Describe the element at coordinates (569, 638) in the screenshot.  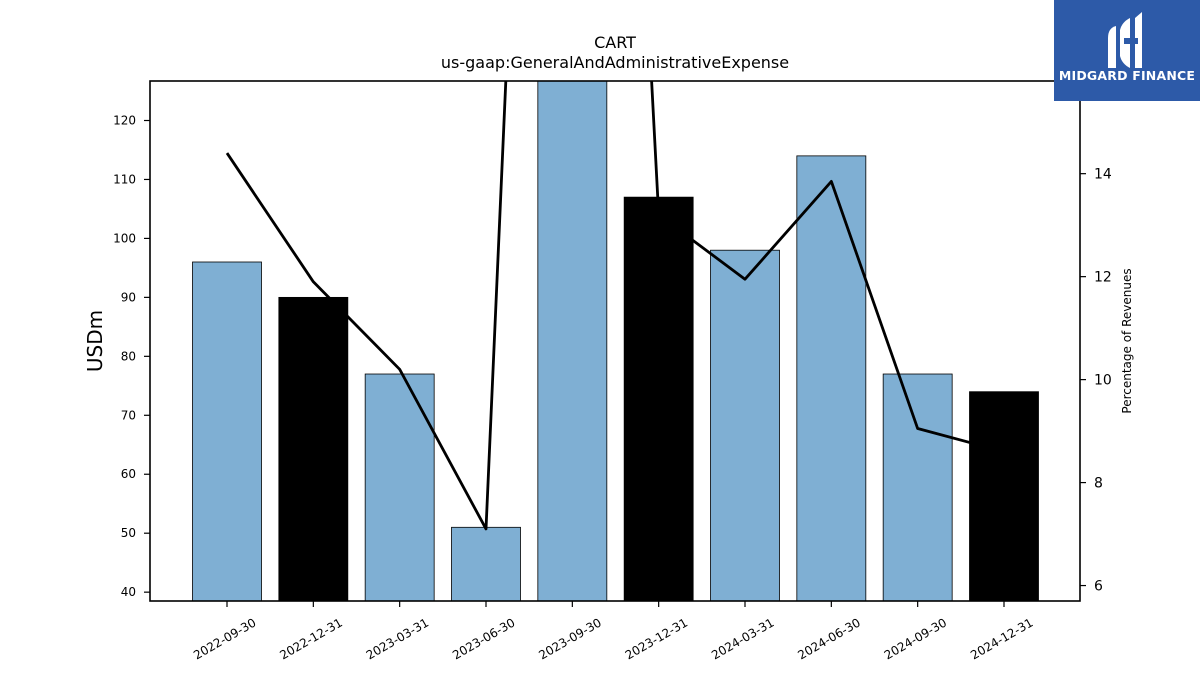
I see `x-tick-label: 2023-09-30` at that location.